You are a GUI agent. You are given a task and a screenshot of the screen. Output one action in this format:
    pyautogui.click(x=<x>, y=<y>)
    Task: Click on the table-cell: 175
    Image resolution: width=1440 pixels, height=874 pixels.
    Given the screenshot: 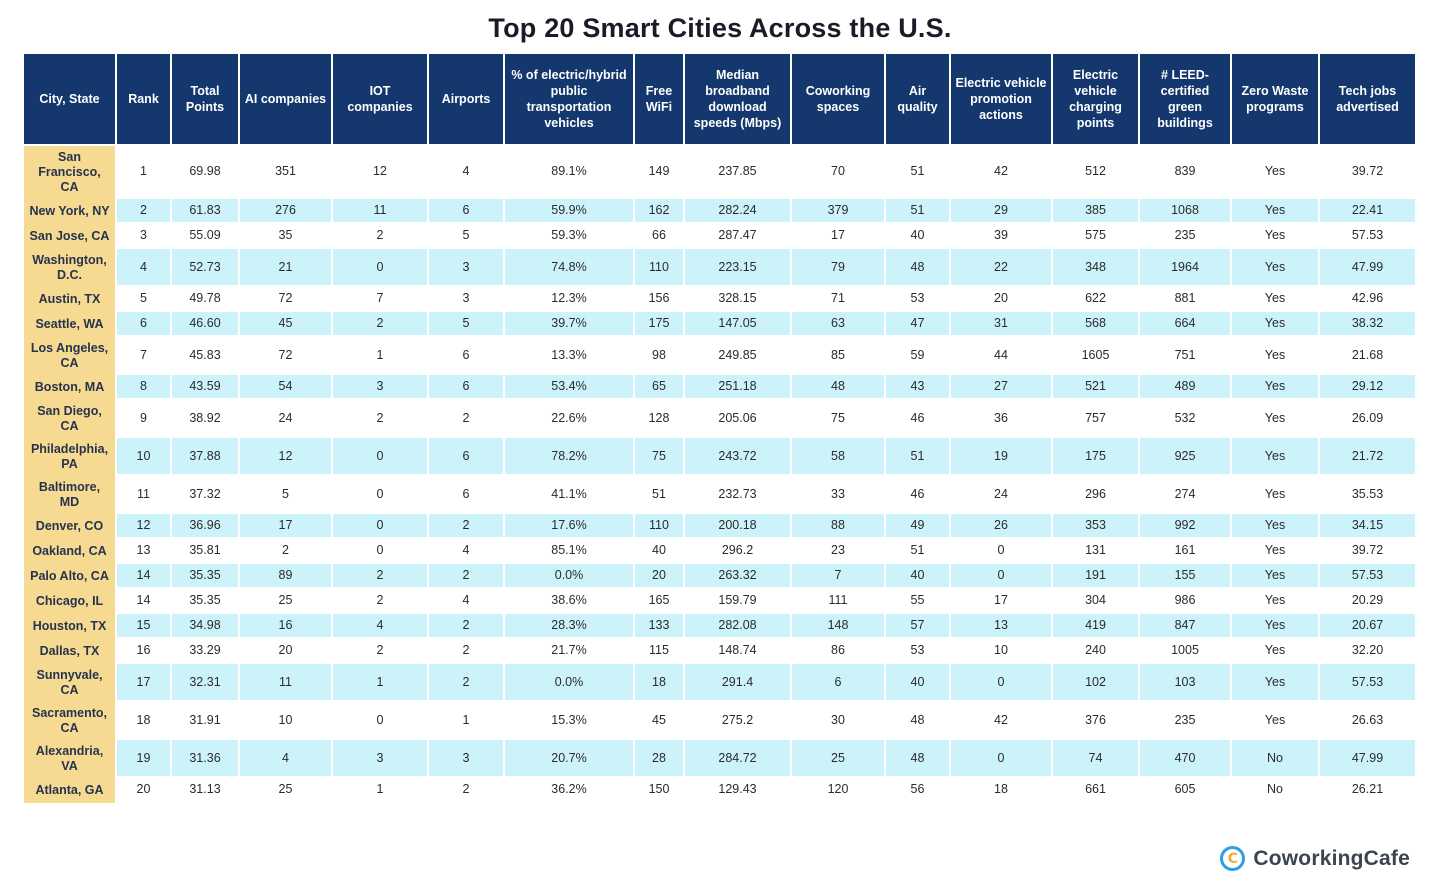 What is the action you would take?
    pyautogui.click(x=659, y=324)
    